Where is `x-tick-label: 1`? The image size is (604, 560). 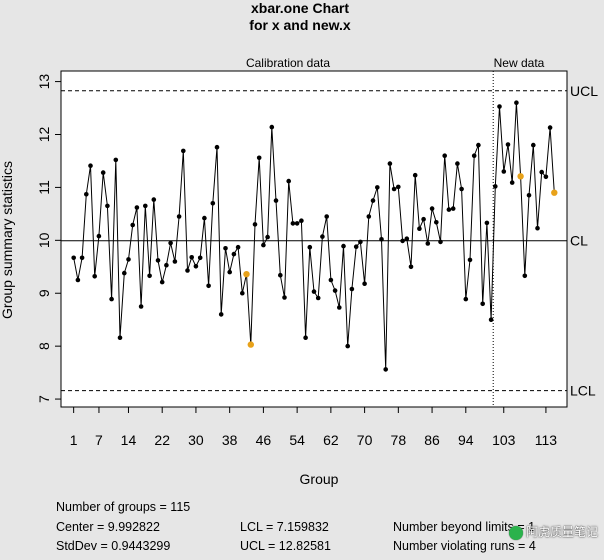 x-tick-label: 1 is located at coordinates (74, 440).